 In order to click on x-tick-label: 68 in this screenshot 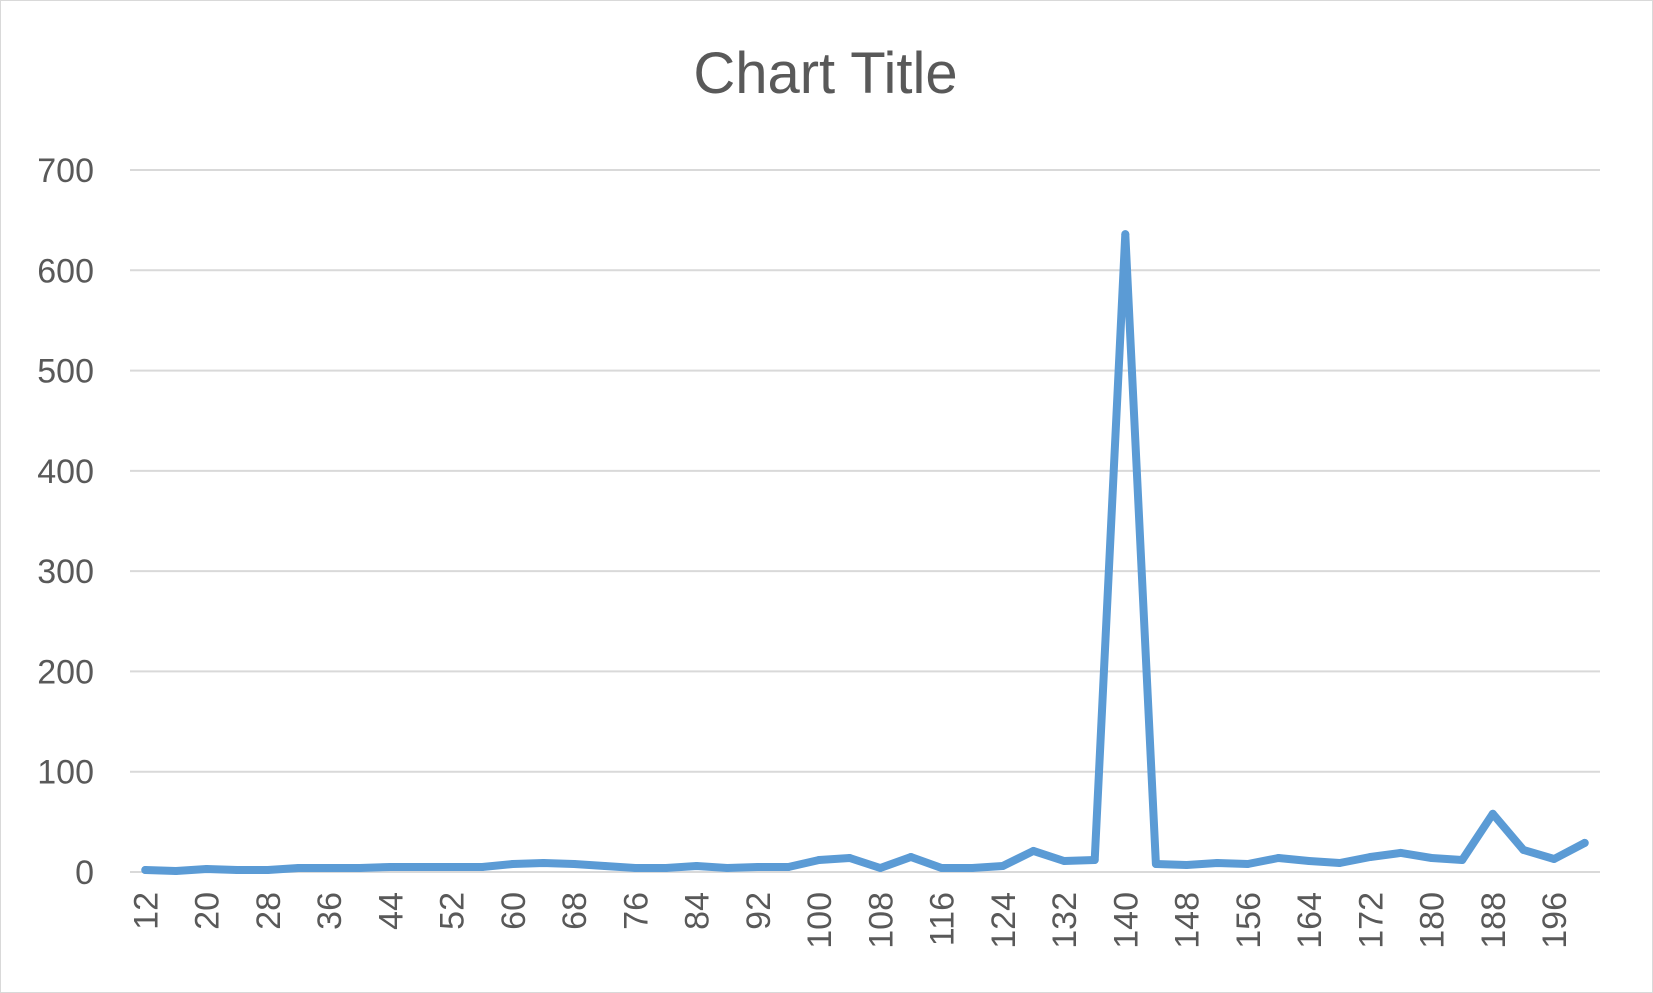, I will do `click(575, 911)`.